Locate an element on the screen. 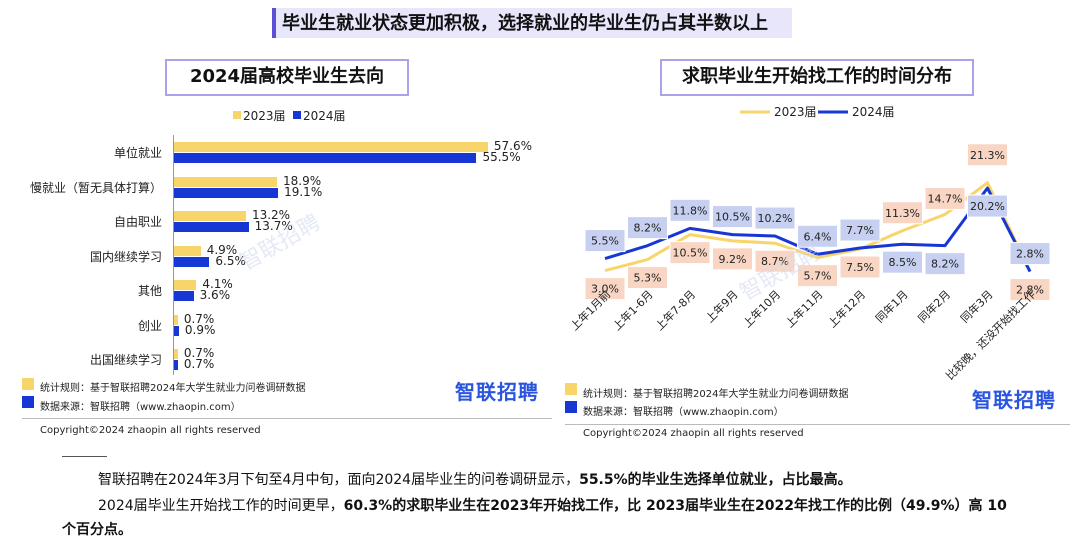  bar-value-label: 4.1% is located at coordinates (217, 284).